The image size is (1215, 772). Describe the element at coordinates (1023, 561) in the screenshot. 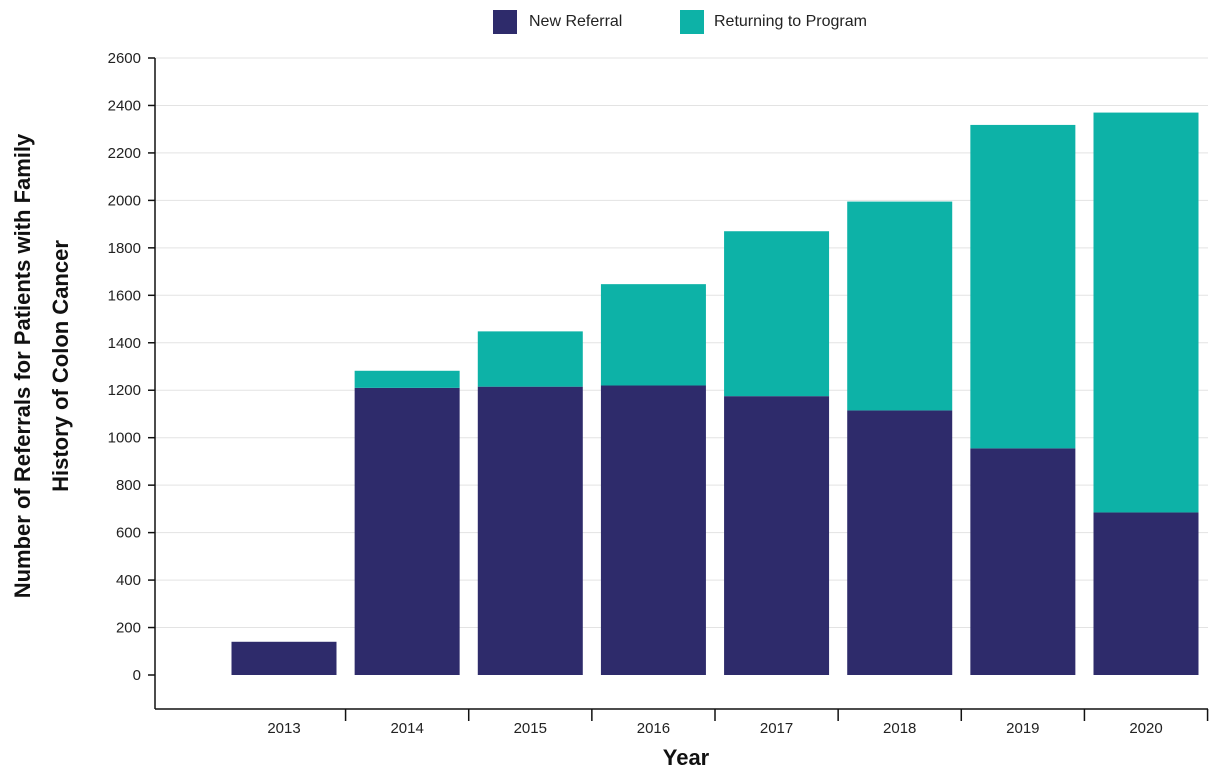

I see `bar-new-referral-2019` at that location.